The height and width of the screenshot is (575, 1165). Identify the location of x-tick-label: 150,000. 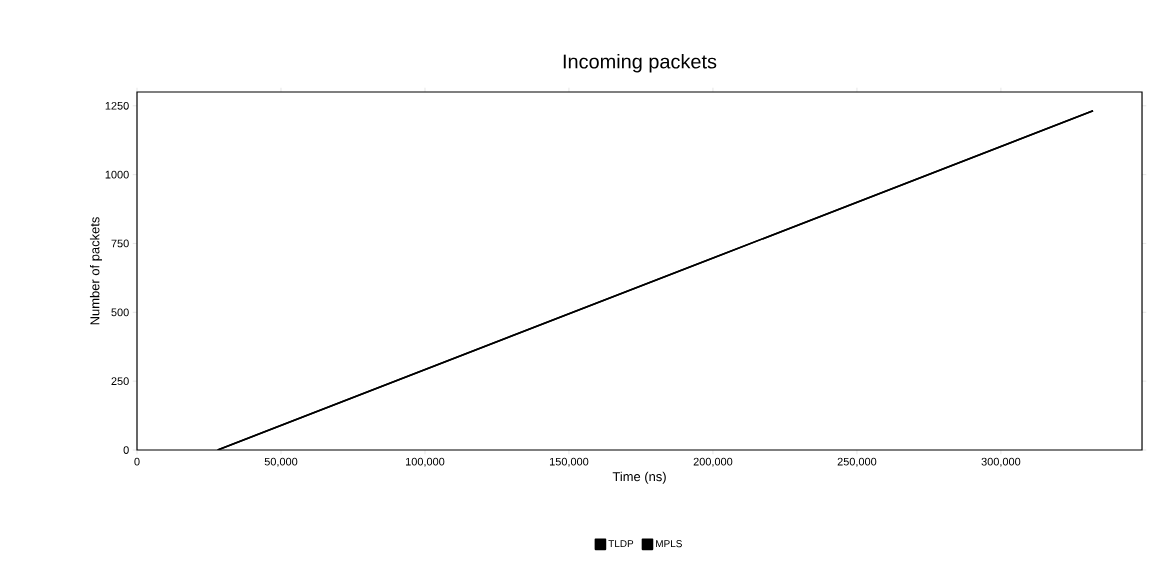
(569, 462).